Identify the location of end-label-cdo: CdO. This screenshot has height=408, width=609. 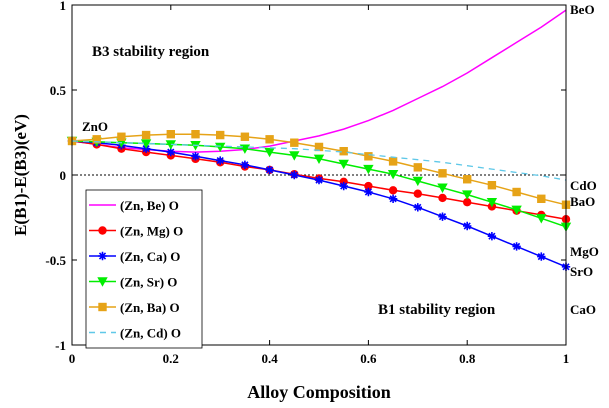
(583, 185).